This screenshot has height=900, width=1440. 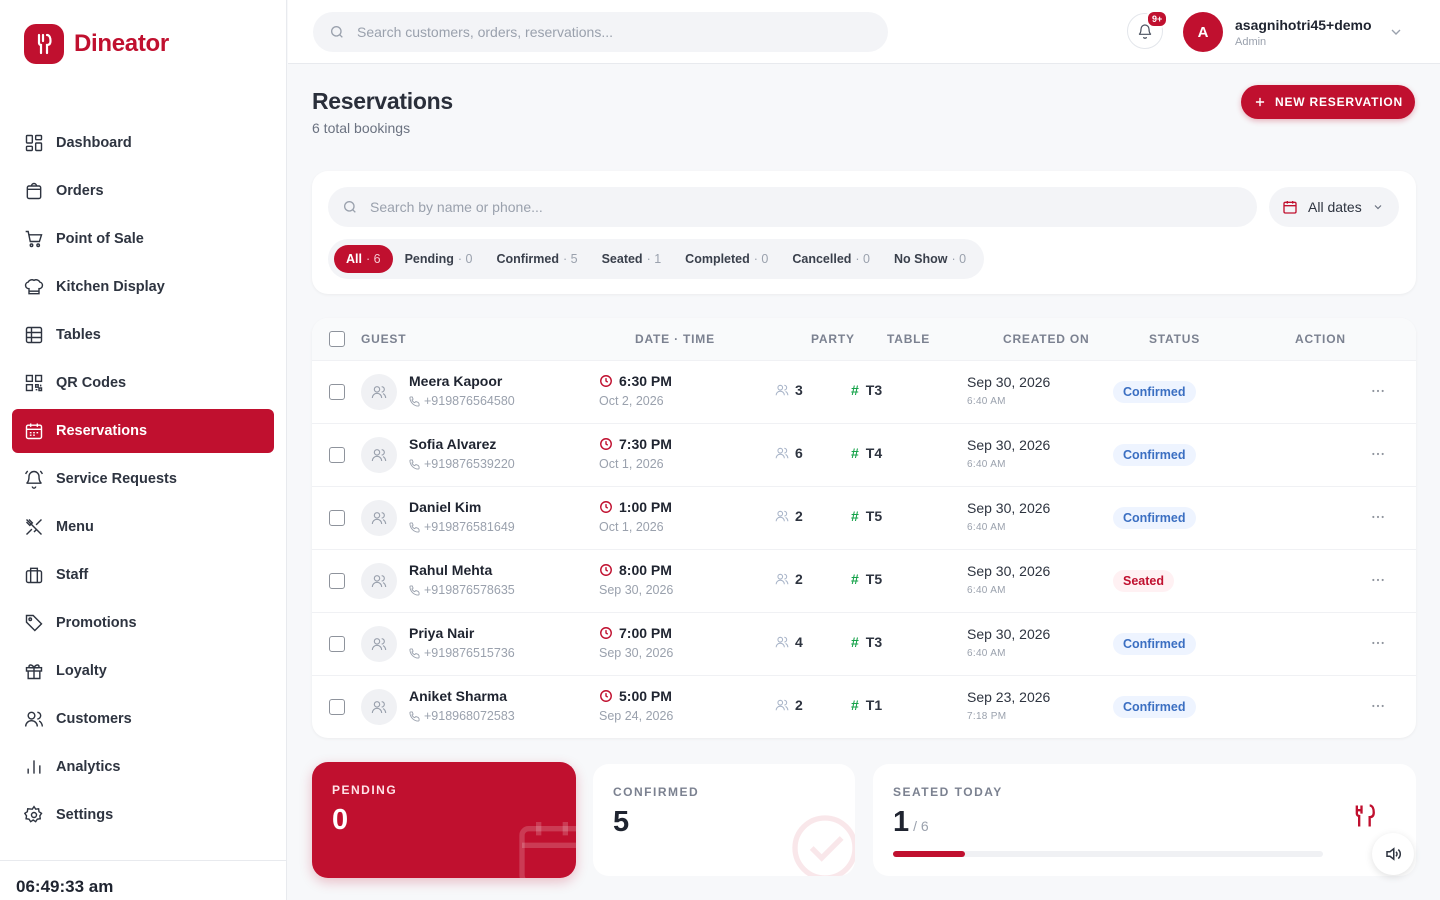 What do you see at coordinates (654, 259) in the screenshot?
I see `tab-count: · 1` at bounding box center [654, 259].